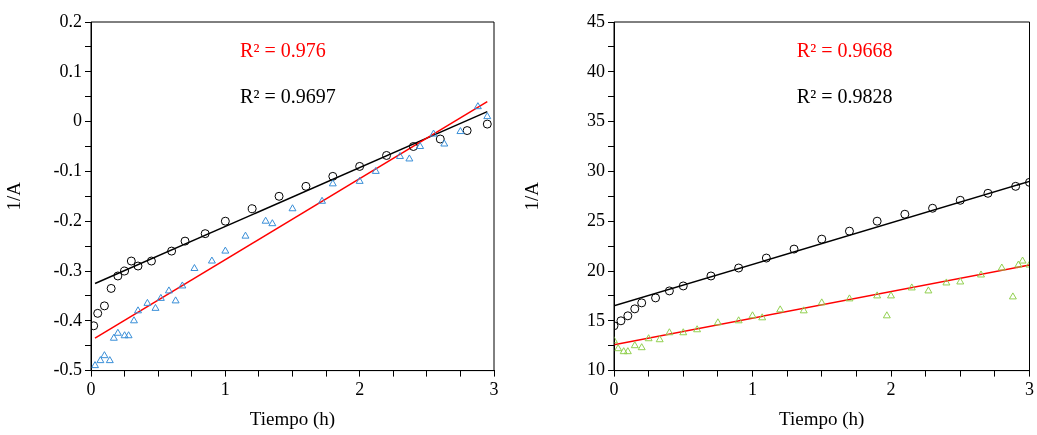 This screenshot has height=435, width=1037. Describe the element at coordinates (596, 170) in the screenshot. I see `y-tick-label: 30` at that location.